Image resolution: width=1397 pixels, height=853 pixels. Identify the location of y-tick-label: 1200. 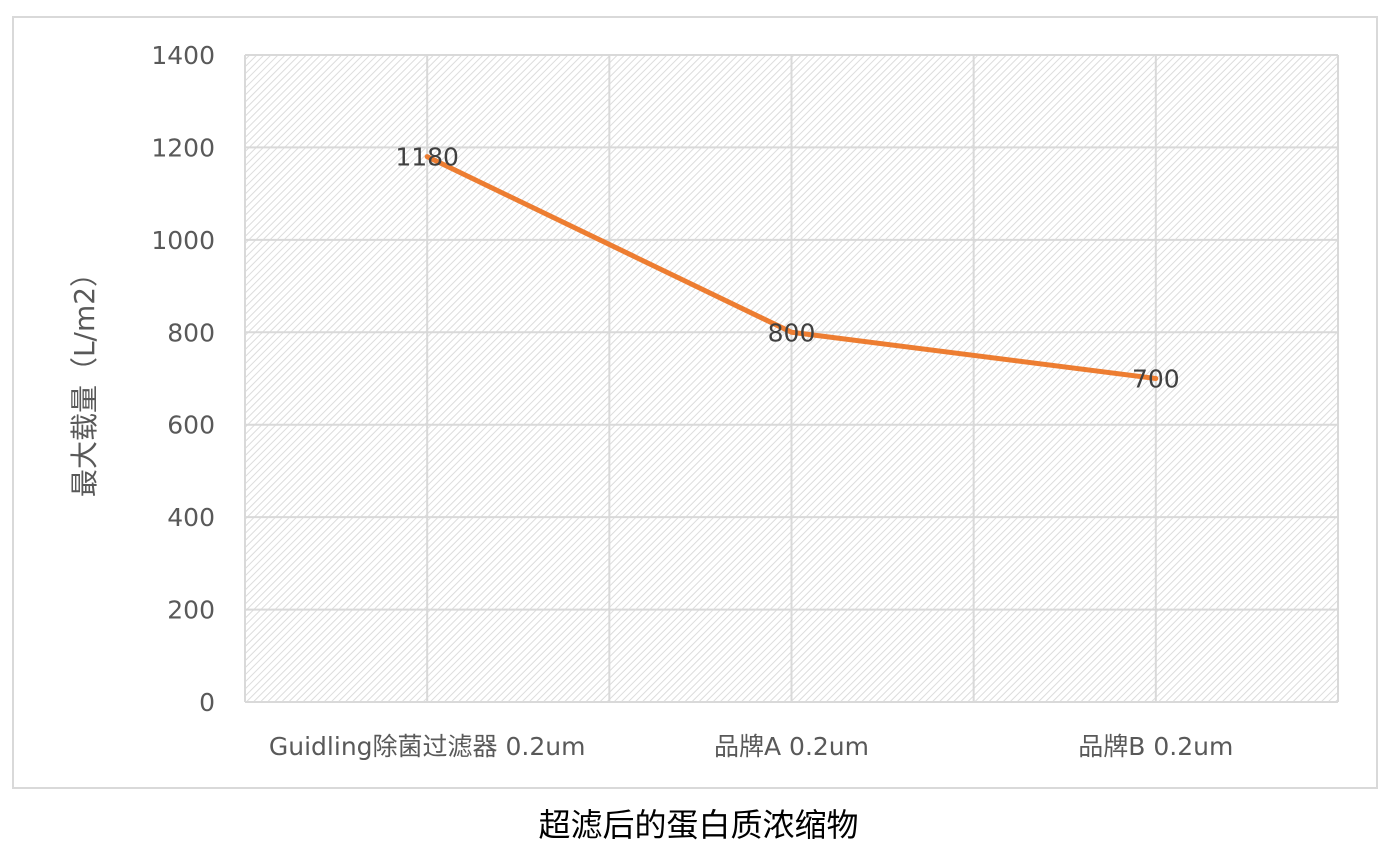
(183, 147).